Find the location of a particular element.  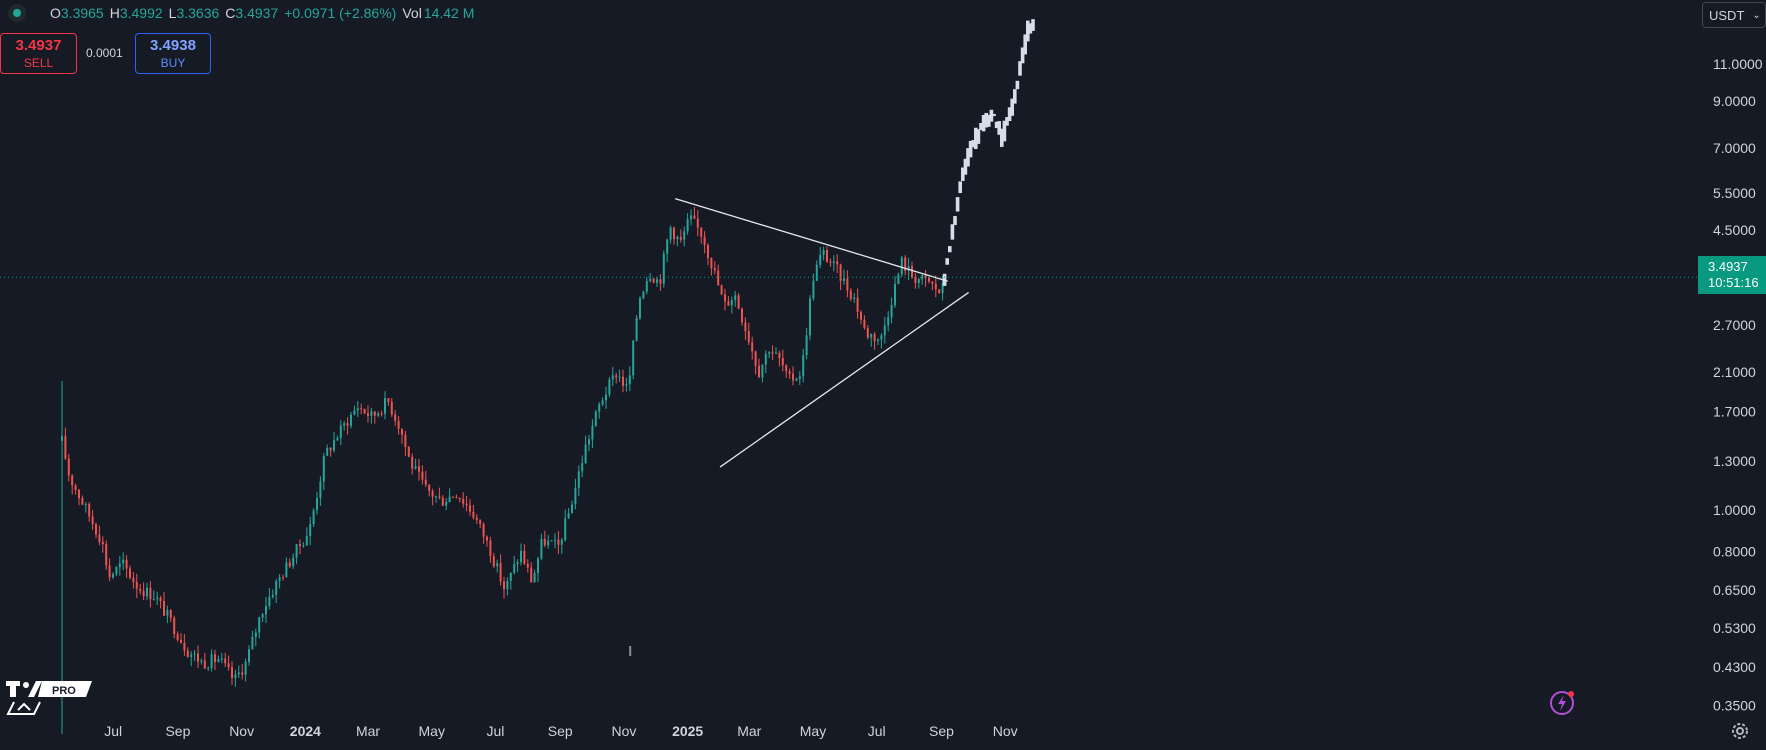

market-status-icon is located at coordinates (17, 13).